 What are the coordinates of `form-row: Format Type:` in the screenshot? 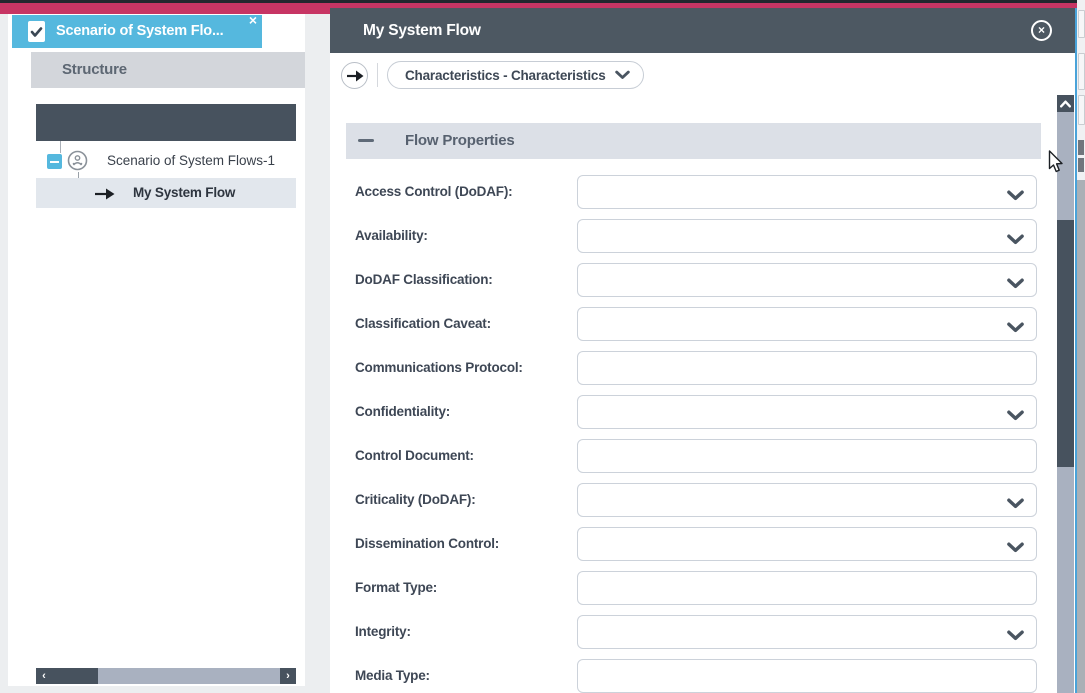 It's located at (702, 593).